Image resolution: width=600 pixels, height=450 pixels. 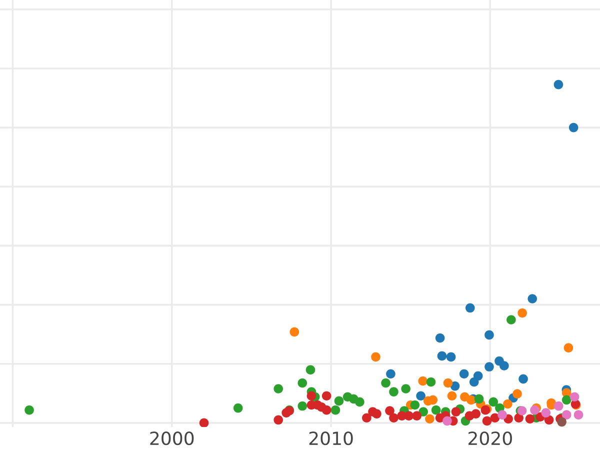 What do you see at coordinates (331, 438) in the screenshot?
I see `x-tick-label: 2010` at bounding box center [331, 438].